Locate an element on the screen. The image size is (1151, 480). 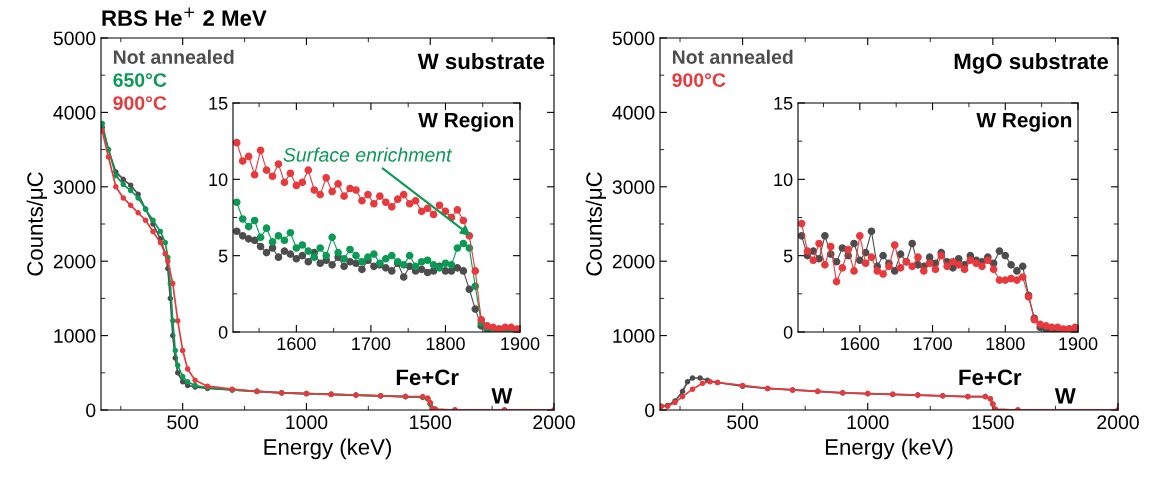
text: 900°C is located at coordinates (699, 80).